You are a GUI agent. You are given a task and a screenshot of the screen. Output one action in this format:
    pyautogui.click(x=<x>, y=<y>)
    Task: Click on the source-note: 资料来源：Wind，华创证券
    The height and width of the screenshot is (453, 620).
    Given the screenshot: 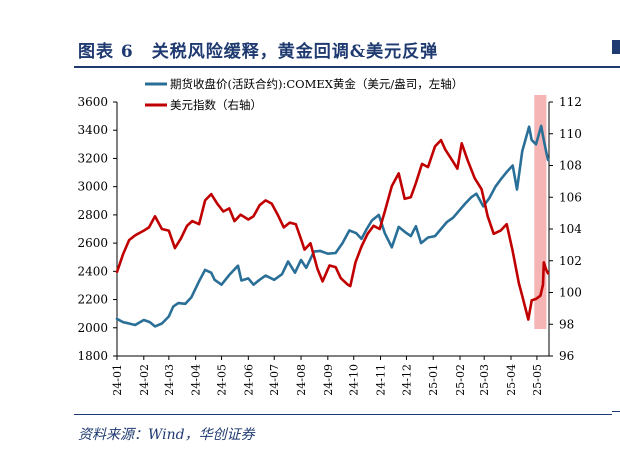 What is the action you would take?
    pyautogui.click(x=166, y=435)
    